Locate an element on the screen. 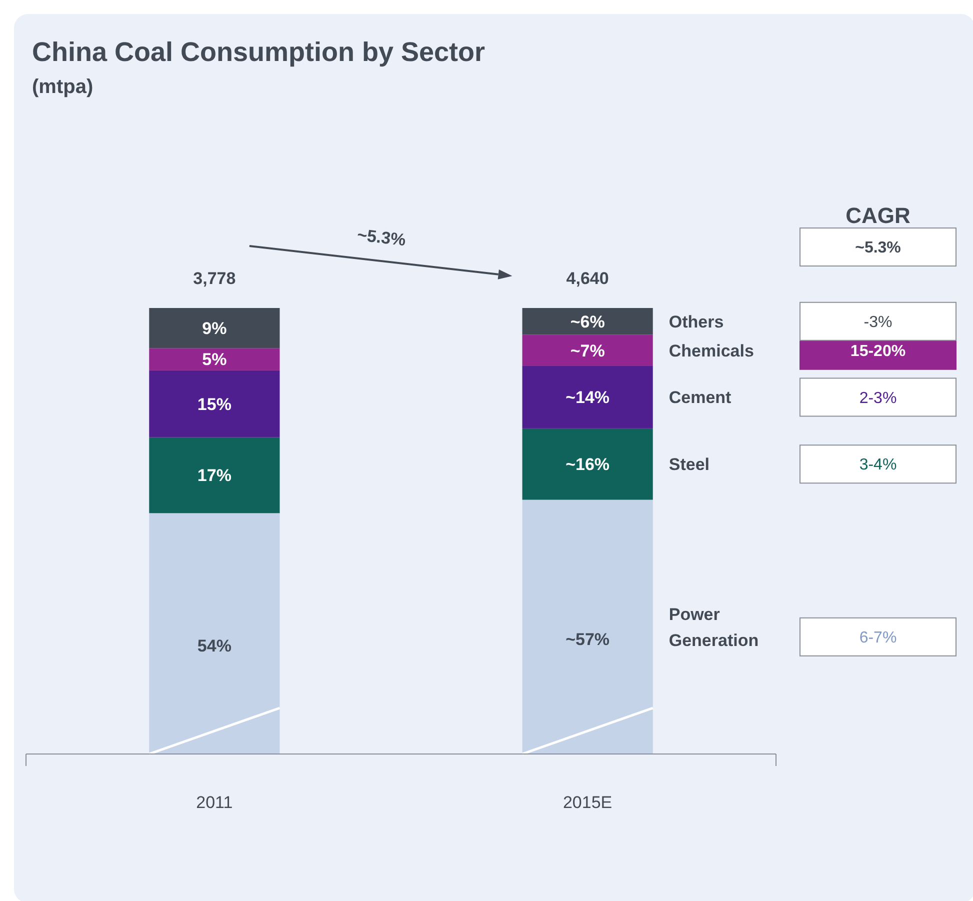 This screenshot has width=973, height=901. data-label: 54% is located at coordinates (214, 646).